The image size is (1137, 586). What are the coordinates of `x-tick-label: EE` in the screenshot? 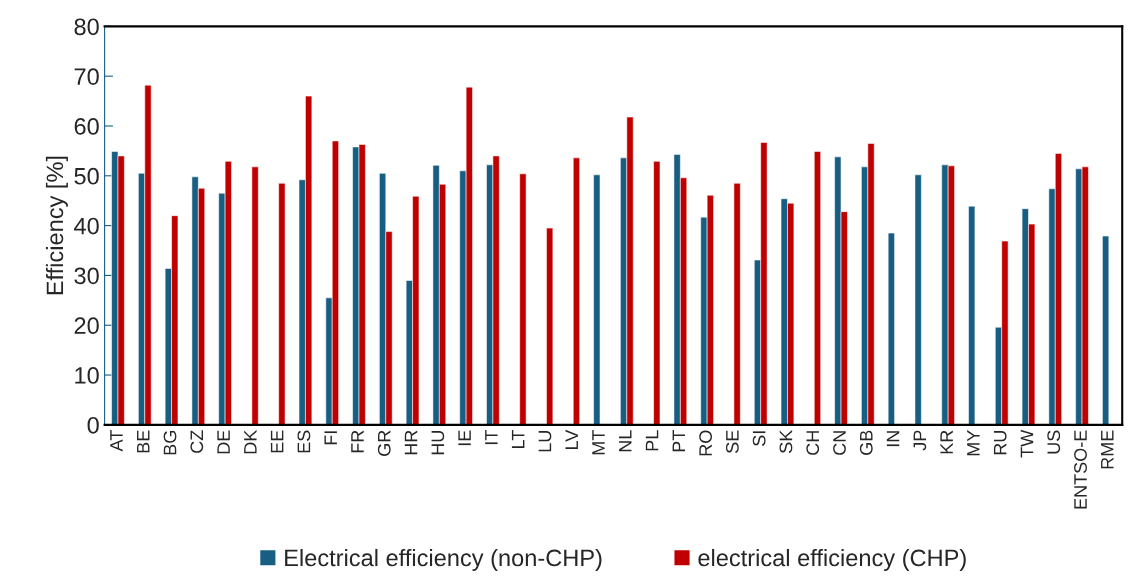 It's located at (277, 441).